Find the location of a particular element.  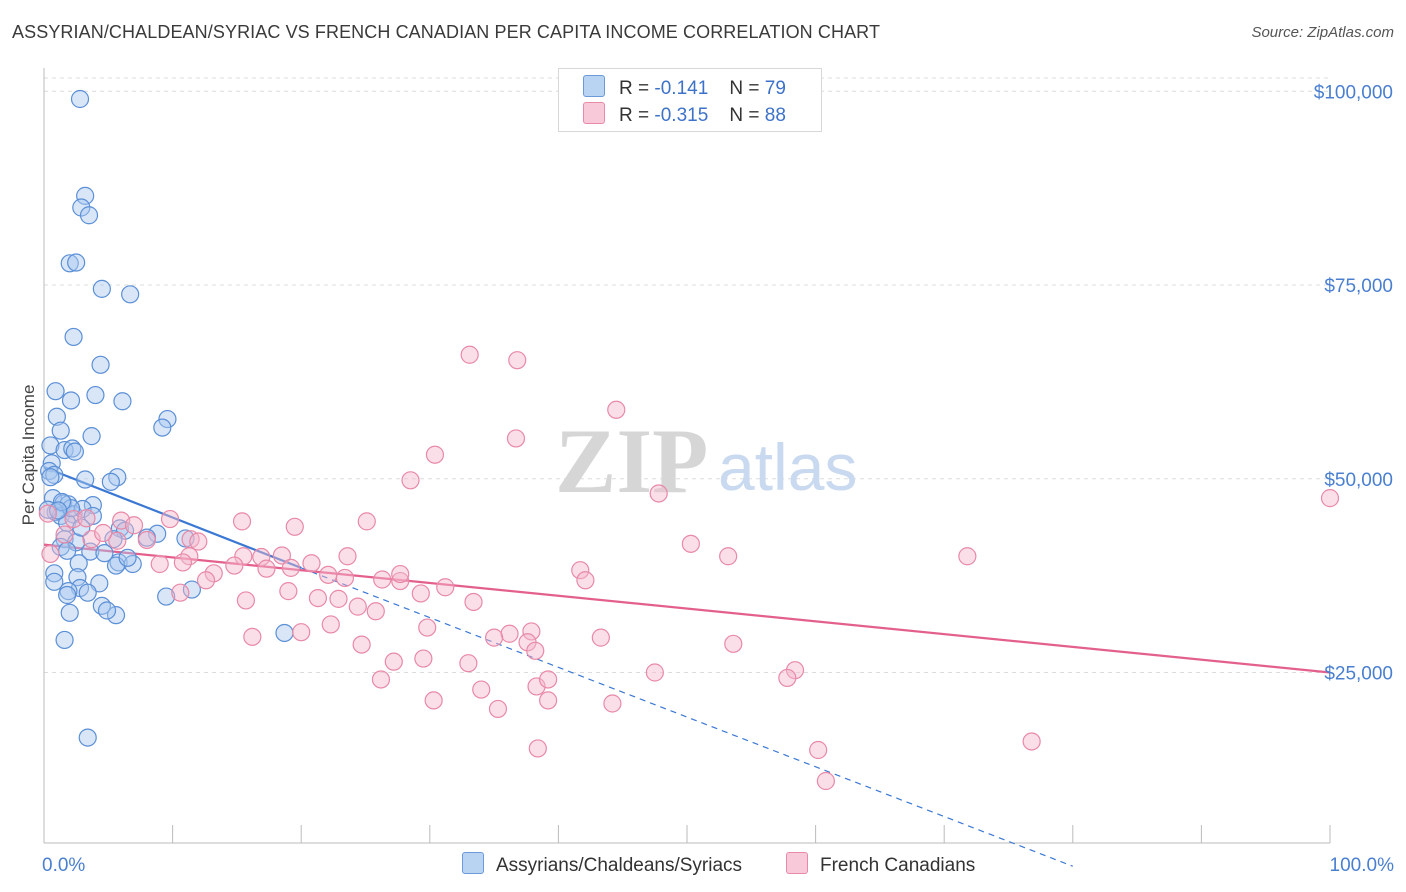

x-tick-label: 100.0% is located at coordinates (1362, 865).